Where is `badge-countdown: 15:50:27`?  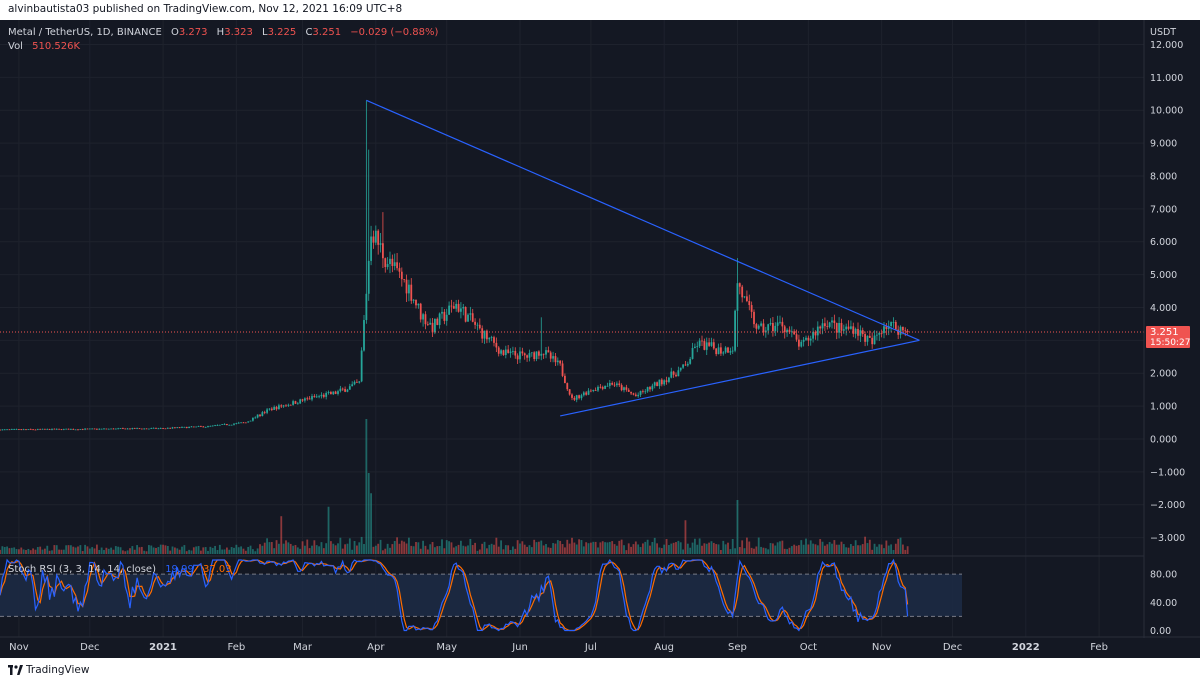
badge-countdown: 15:50:27 is located at coordinates (1170, 343).